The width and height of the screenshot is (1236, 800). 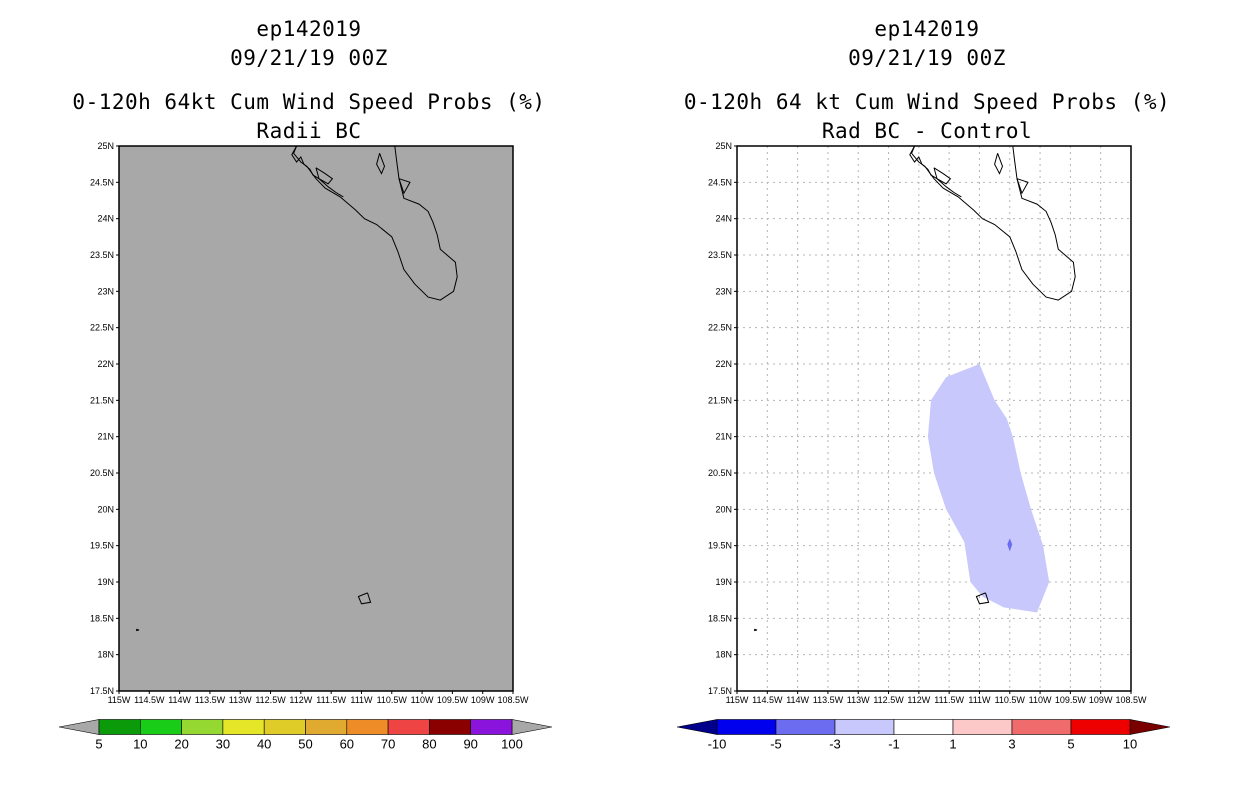 I want to click on colorbar-label: 40, so click(x=264, y=744).